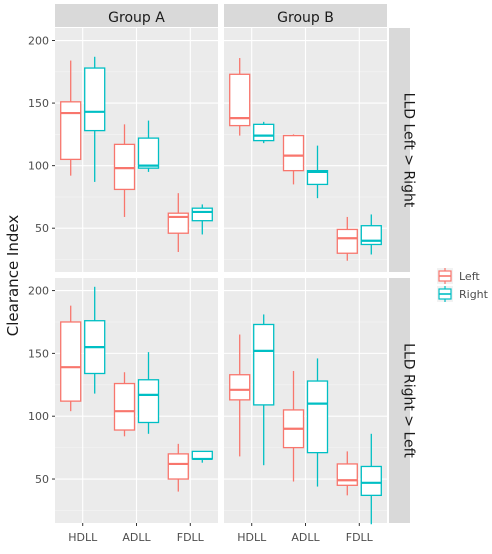 The image size is (492, 554). What do you see at coordinates (13, 276) in the screenshot?
I see `y-axis-title: Clearance Index` at bounding box center [13, 276].